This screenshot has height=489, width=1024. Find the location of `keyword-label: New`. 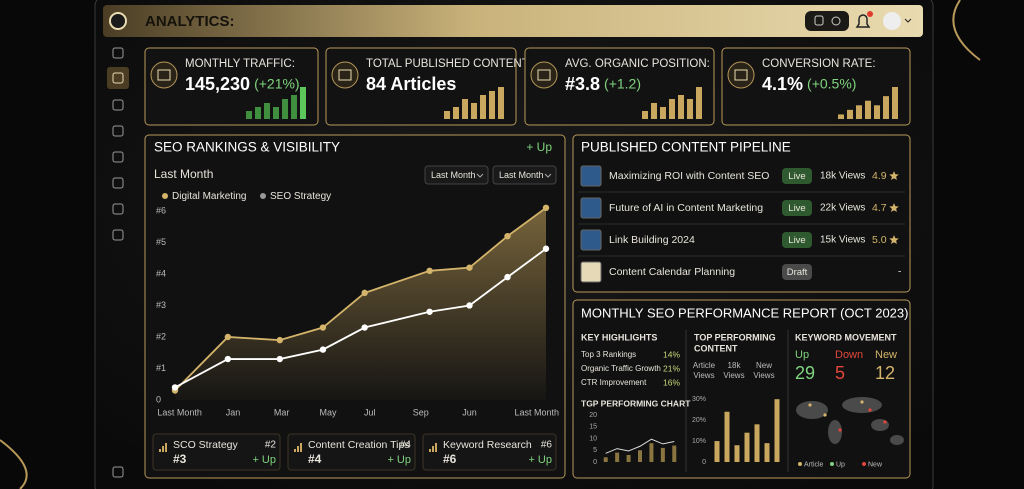

keyword-label: New is located at coordinates (886, 355).